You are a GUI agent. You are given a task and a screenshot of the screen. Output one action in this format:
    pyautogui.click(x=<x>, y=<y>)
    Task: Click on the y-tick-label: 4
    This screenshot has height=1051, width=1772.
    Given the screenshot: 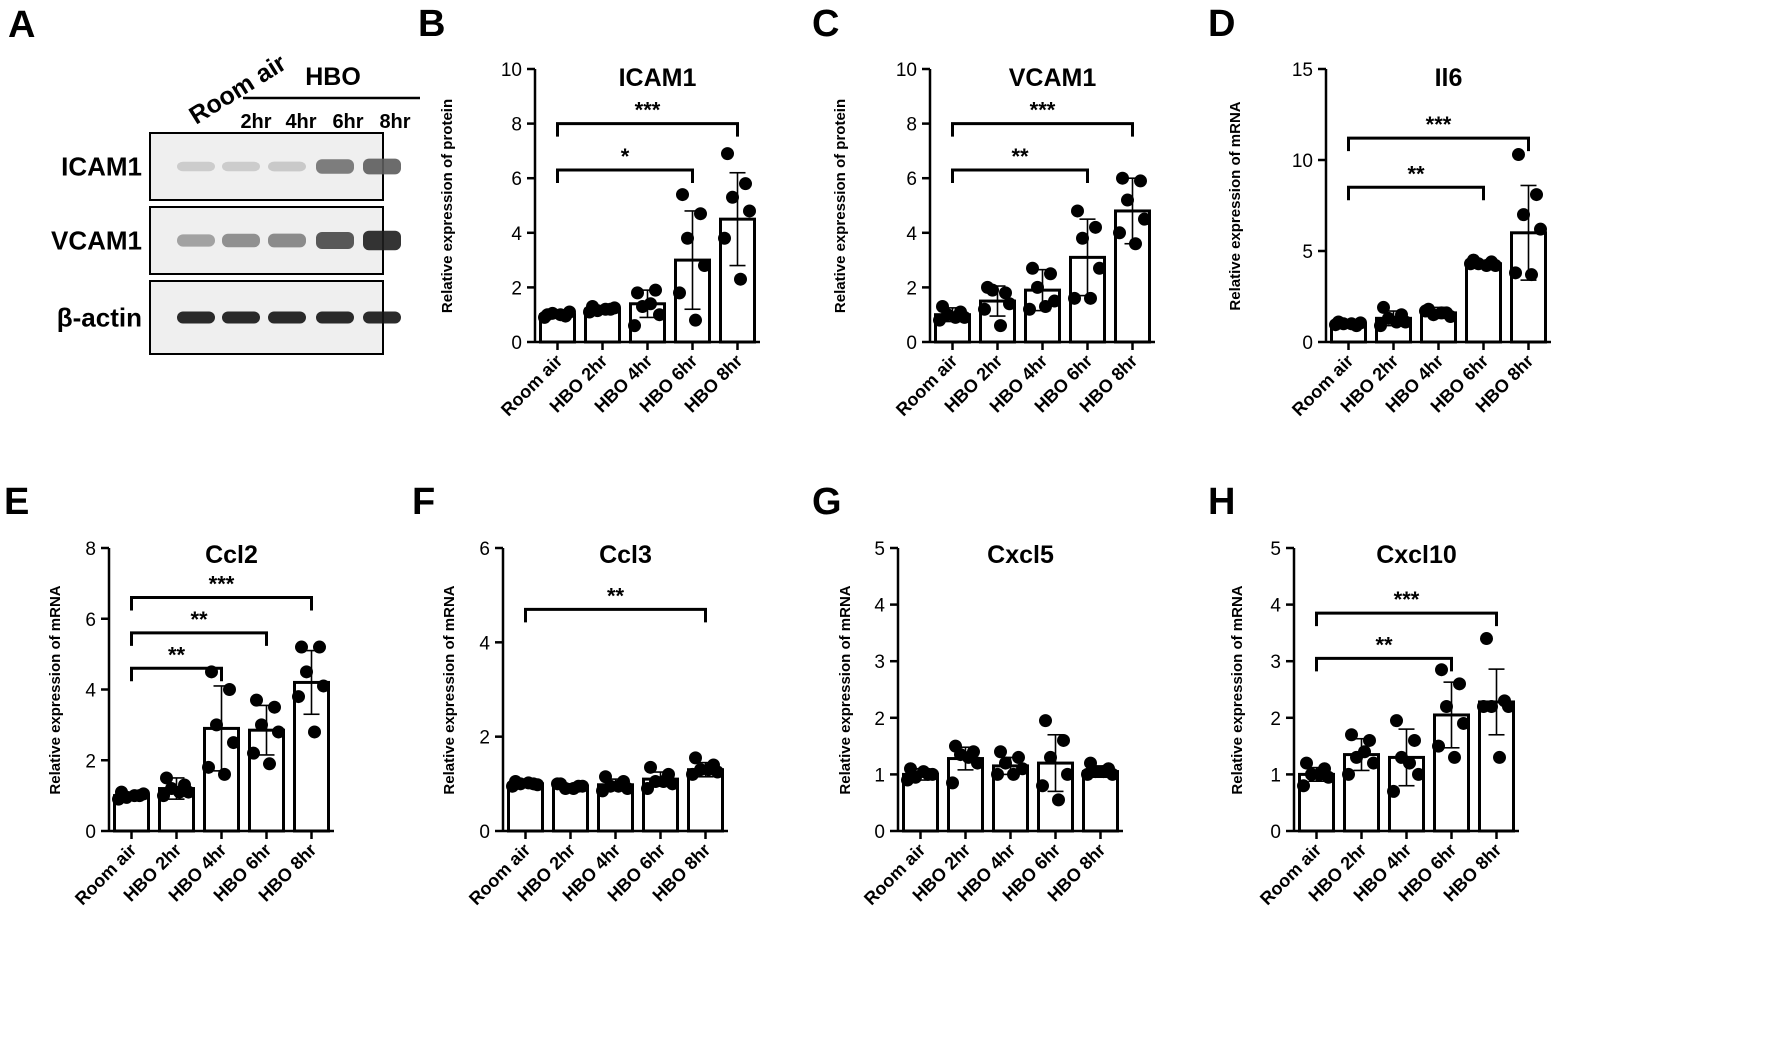 What is the action you would take?
    pyautogui.click(x=911, y=234)
    